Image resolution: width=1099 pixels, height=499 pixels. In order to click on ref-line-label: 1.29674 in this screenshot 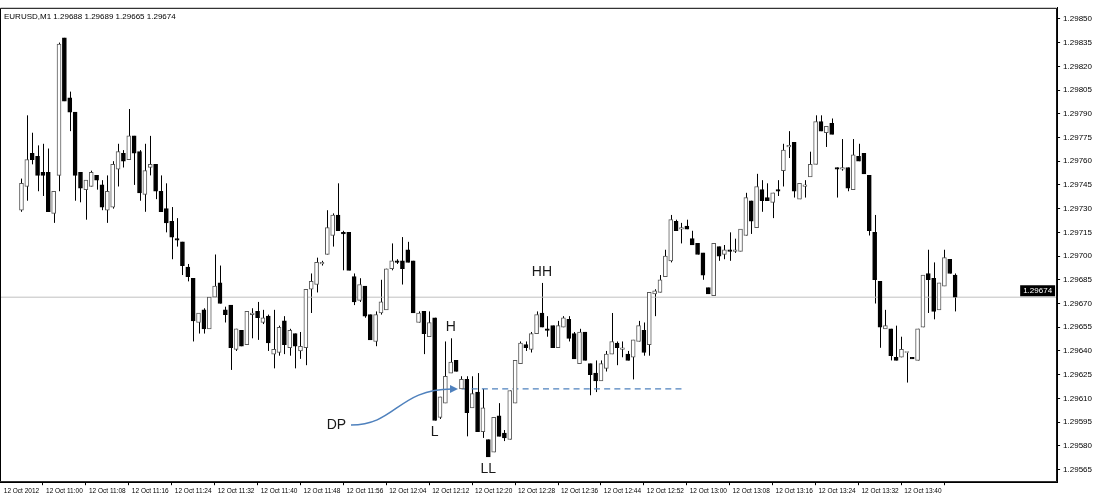, I will do `click(1038, 290)`.